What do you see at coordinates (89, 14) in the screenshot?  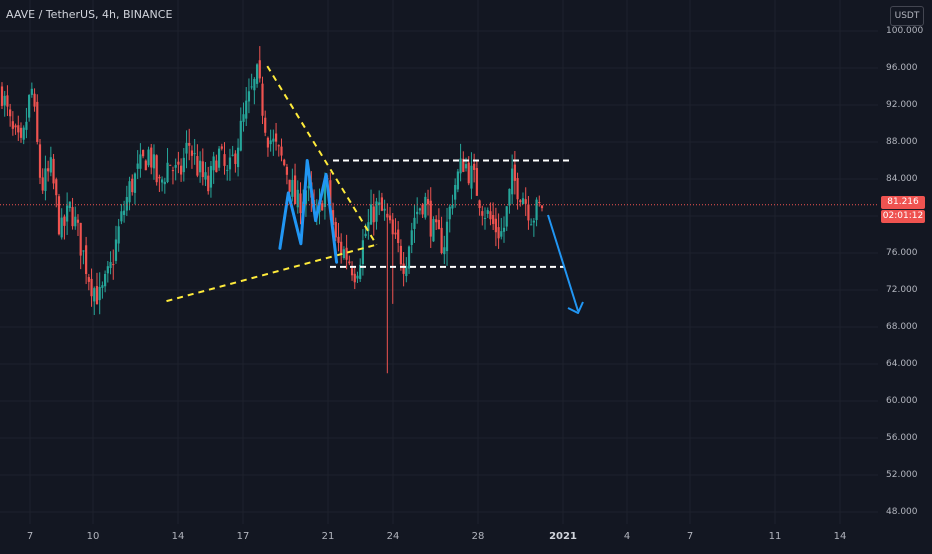 I see `chart-title: AAVE / TetherUS, 4h, BINANCE` at bounding box center [89, 14].